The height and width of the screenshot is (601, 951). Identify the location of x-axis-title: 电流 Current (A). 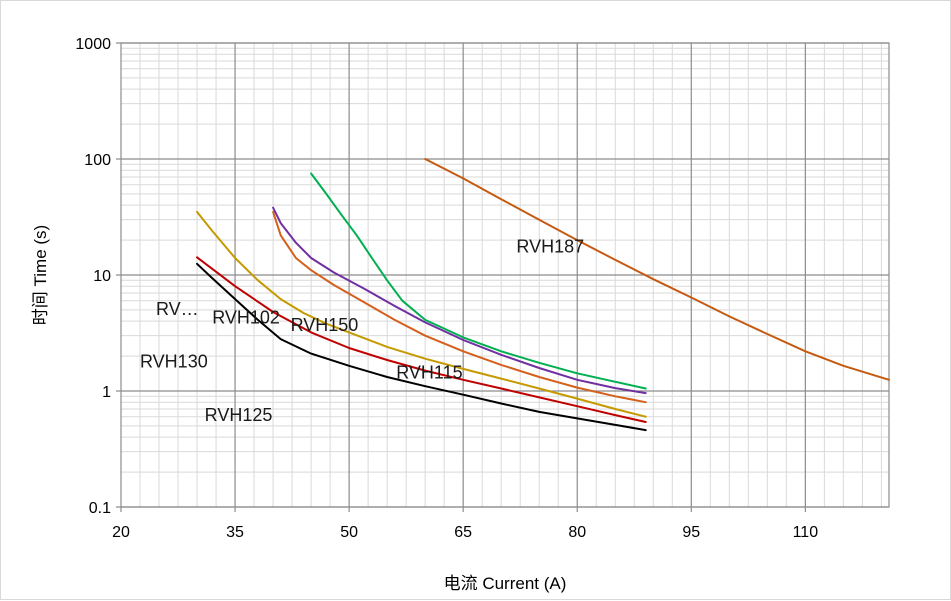
(505, 583).